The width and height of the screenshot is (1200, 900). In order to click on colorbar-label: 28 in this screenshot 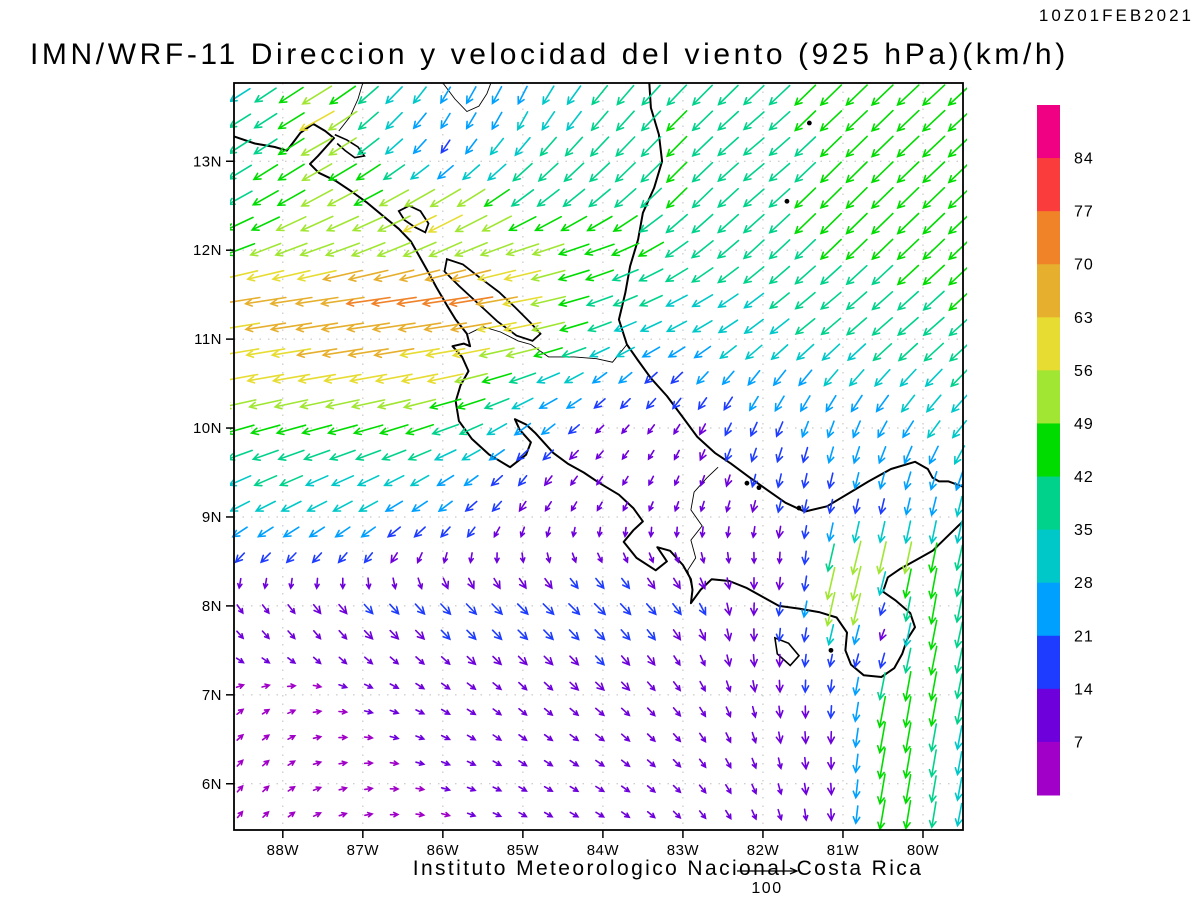, I will do `click(1084, 583)`.